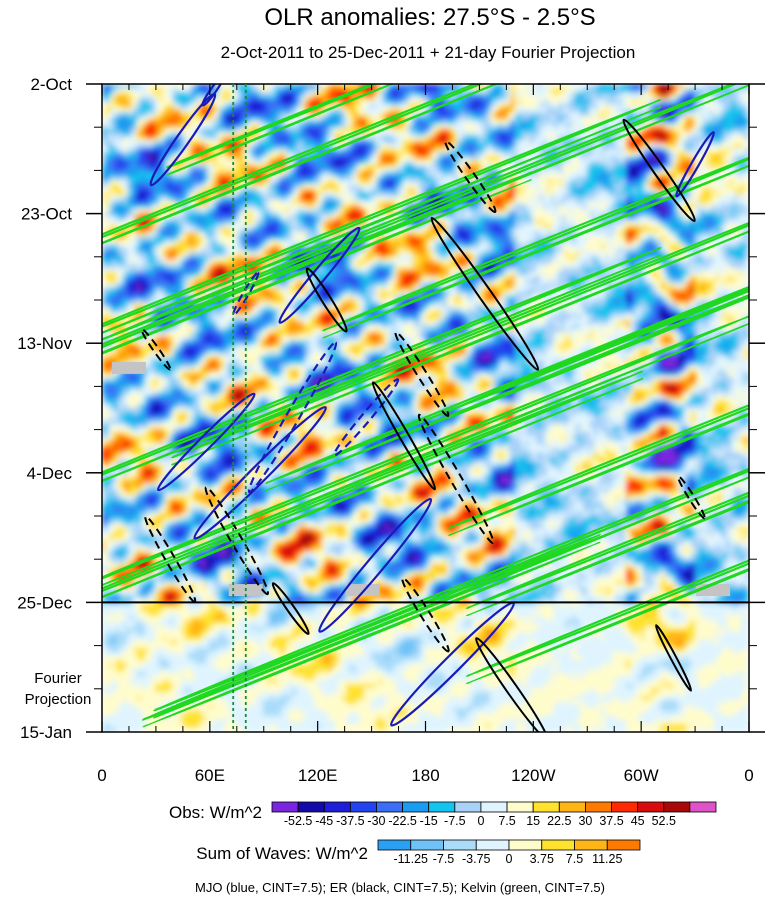  Describe the element at coordinates (533, 775) in the screenshot. I see `x-tick-label: 120W` at that location.